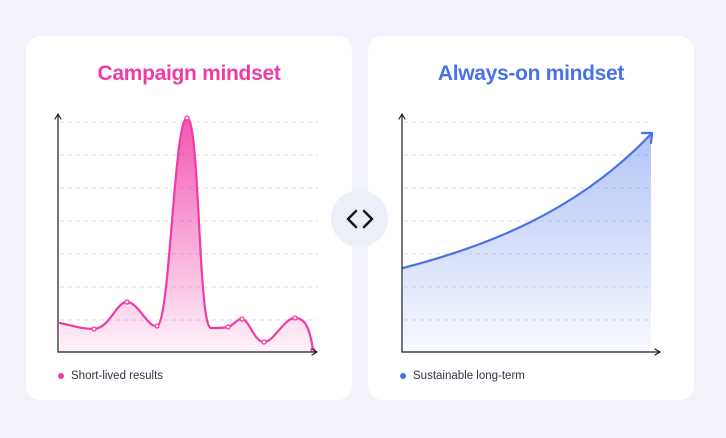 The height and width of the screenshot is (438, 726). I want to click on campaign-legend-label: Short-lived results, so click(117, 376).